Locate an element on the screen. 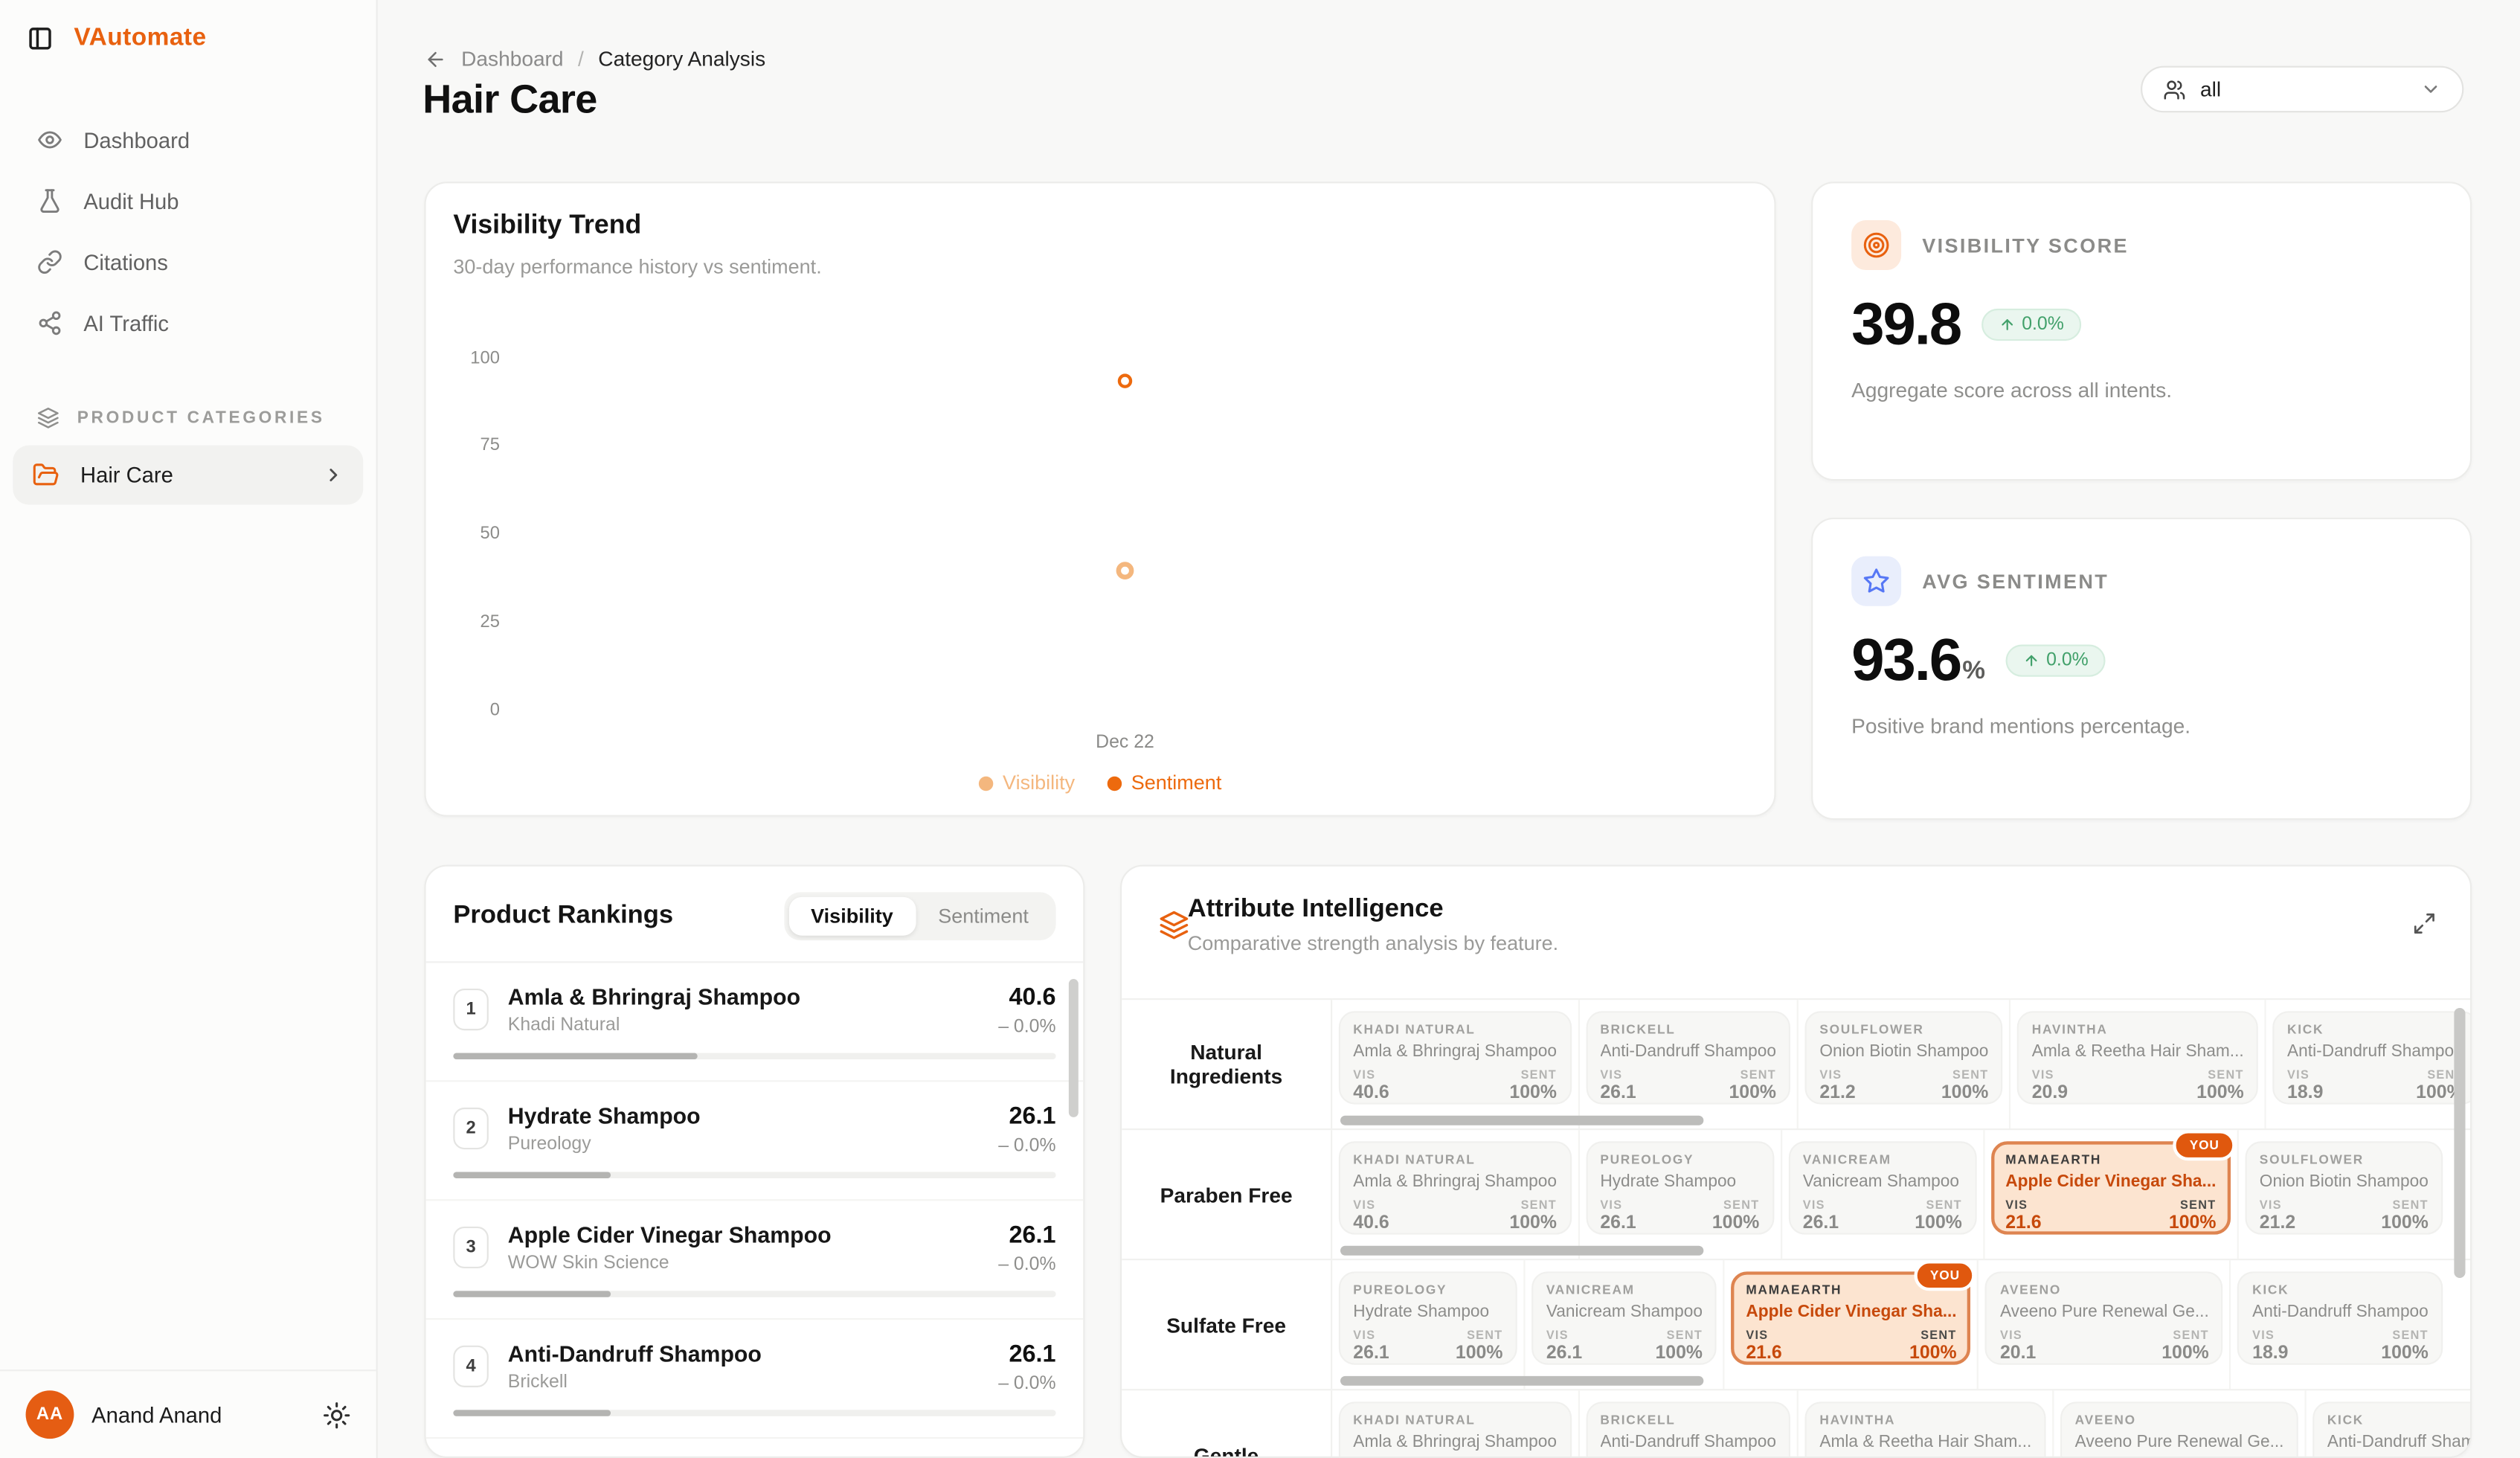 This screenshot has width=2520, height=1458. ranking-item: 2 Hydrate Shampoo Pureology 26.1 – 0.0% is located at coordinates (754, 1141).